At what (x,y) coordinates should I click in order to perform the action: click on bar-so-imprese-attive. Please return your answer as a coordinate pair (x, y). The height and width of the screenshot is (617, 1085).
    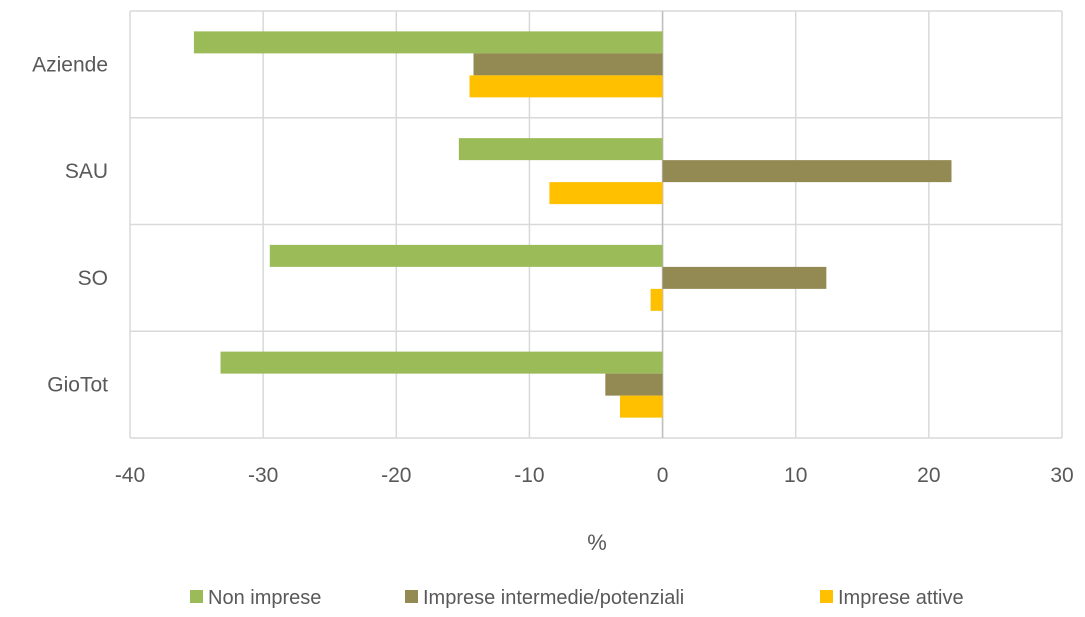
    Looking at the image, I should click on (656, 299).